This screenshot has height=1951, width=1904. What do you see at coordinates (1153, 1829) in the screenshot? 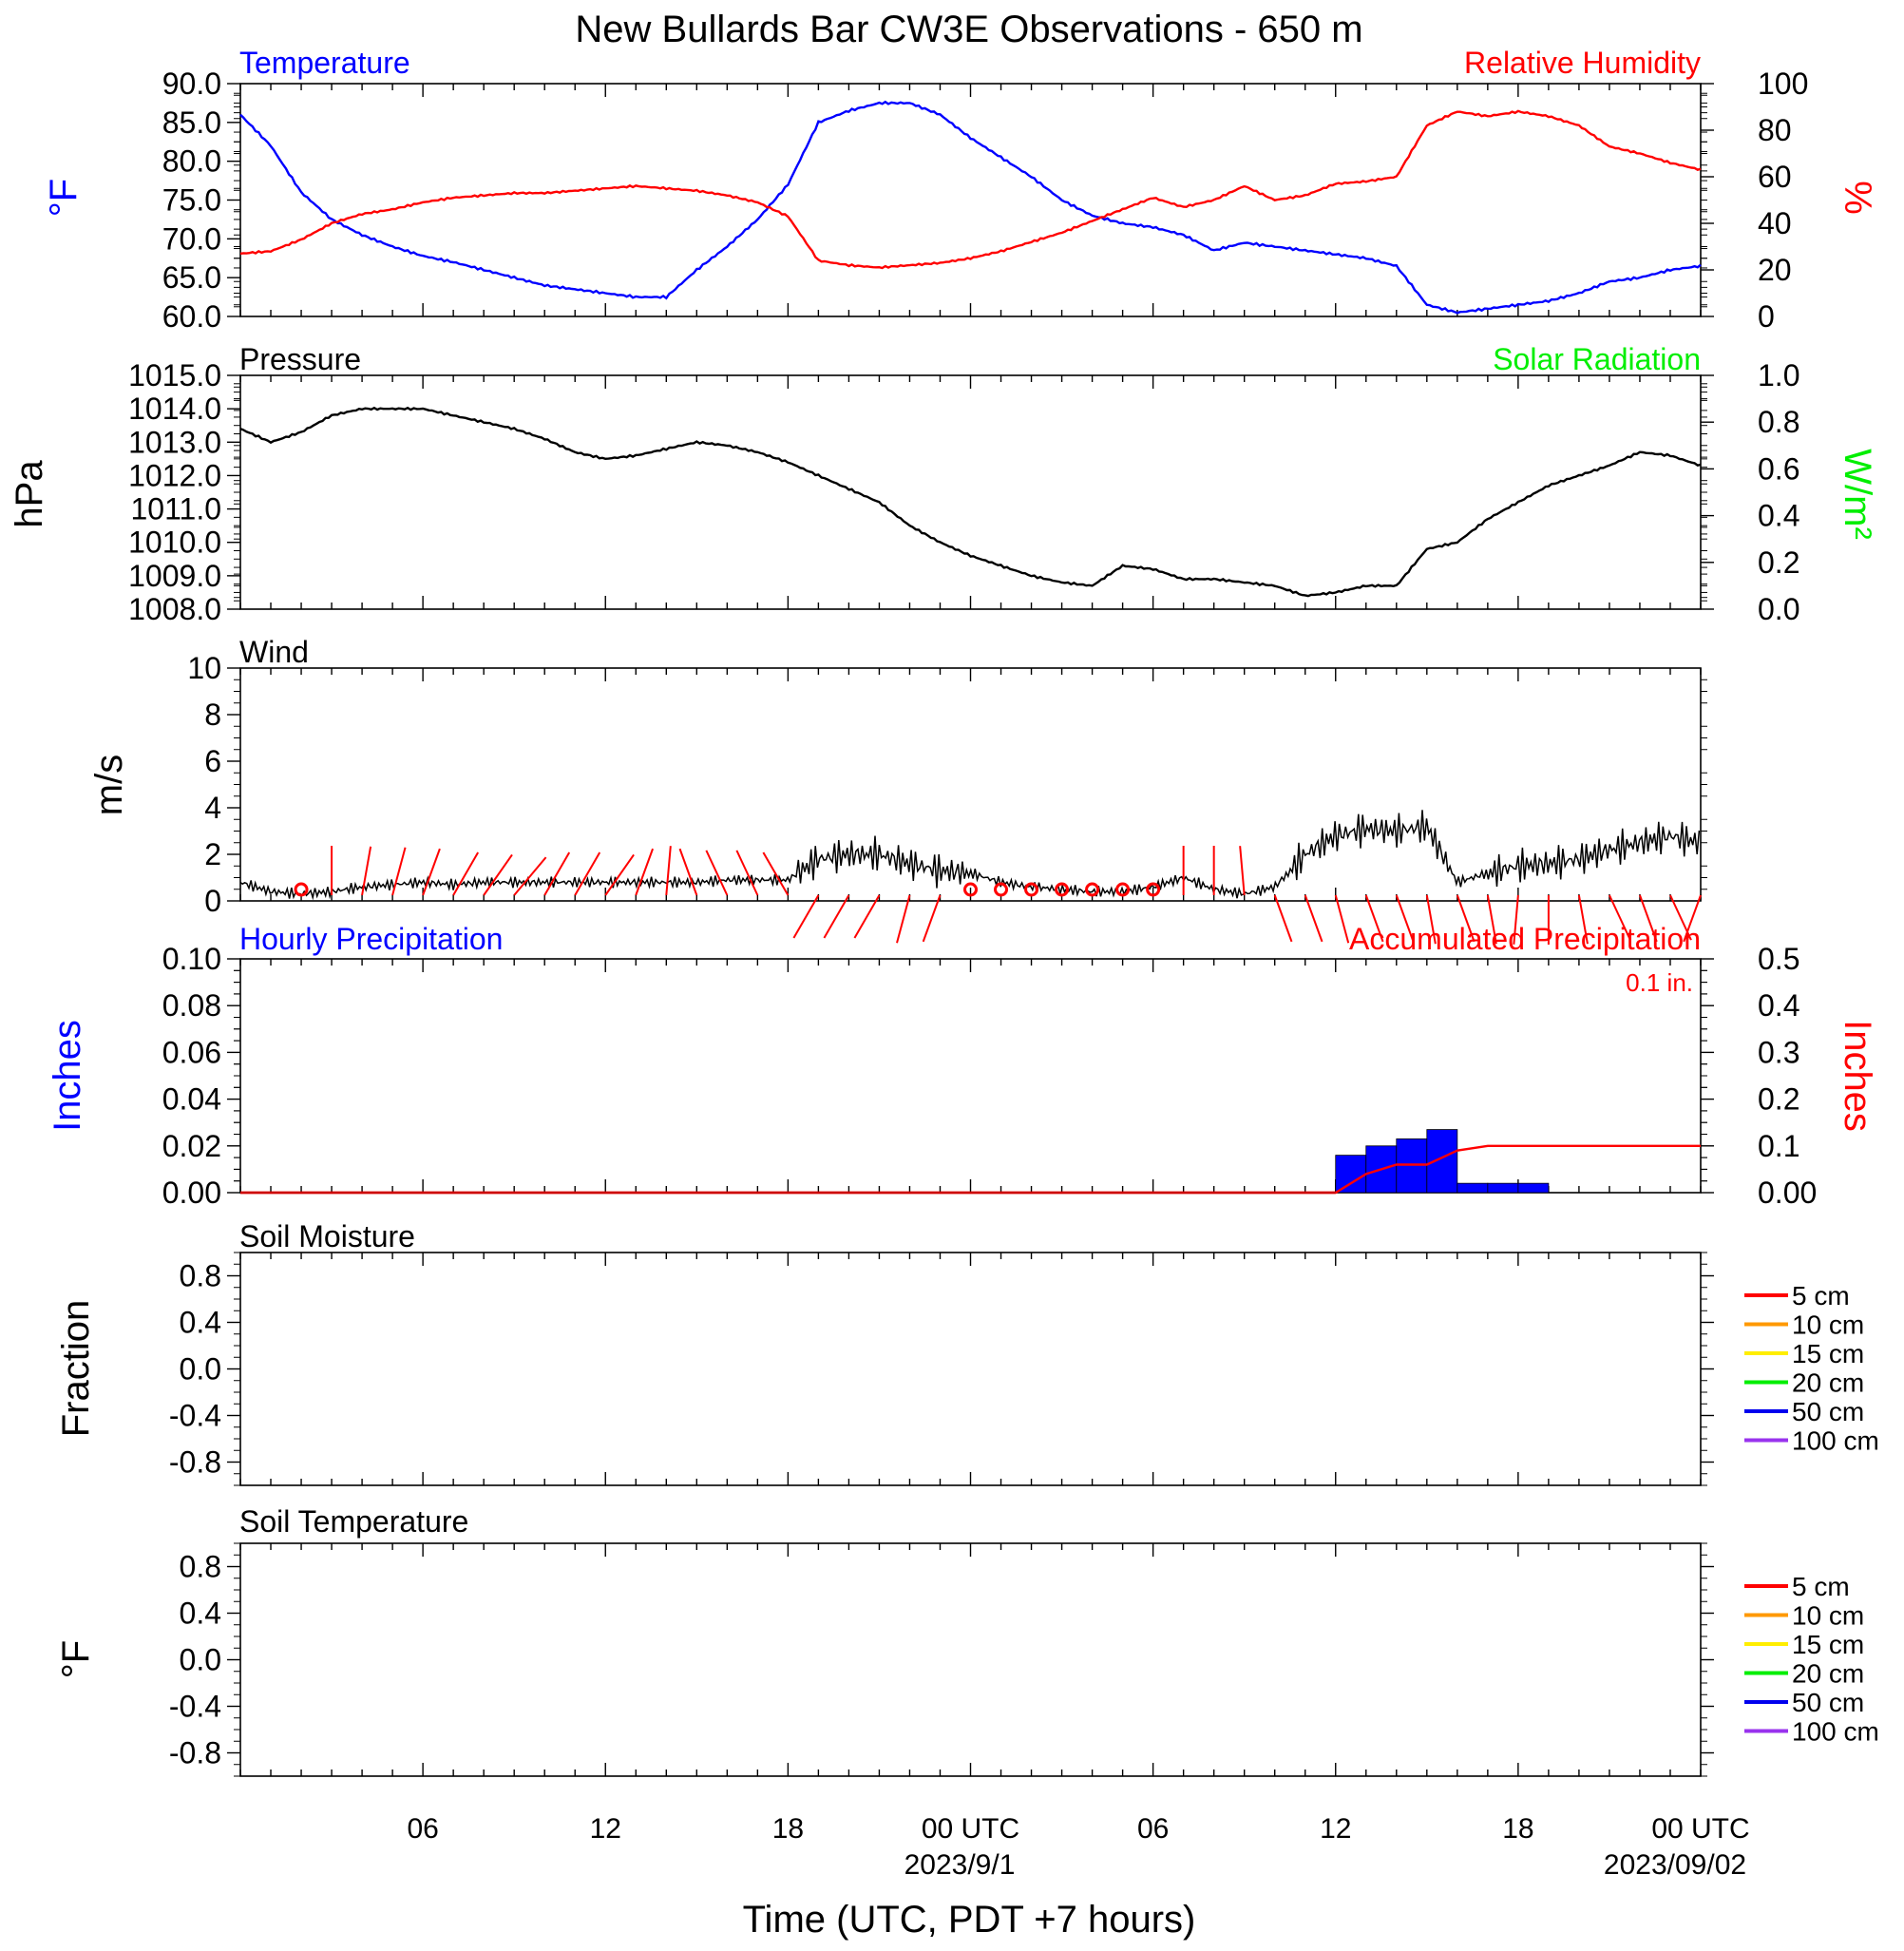
I see `x-tick-label: 06` at bounding box center [1153, 1829].